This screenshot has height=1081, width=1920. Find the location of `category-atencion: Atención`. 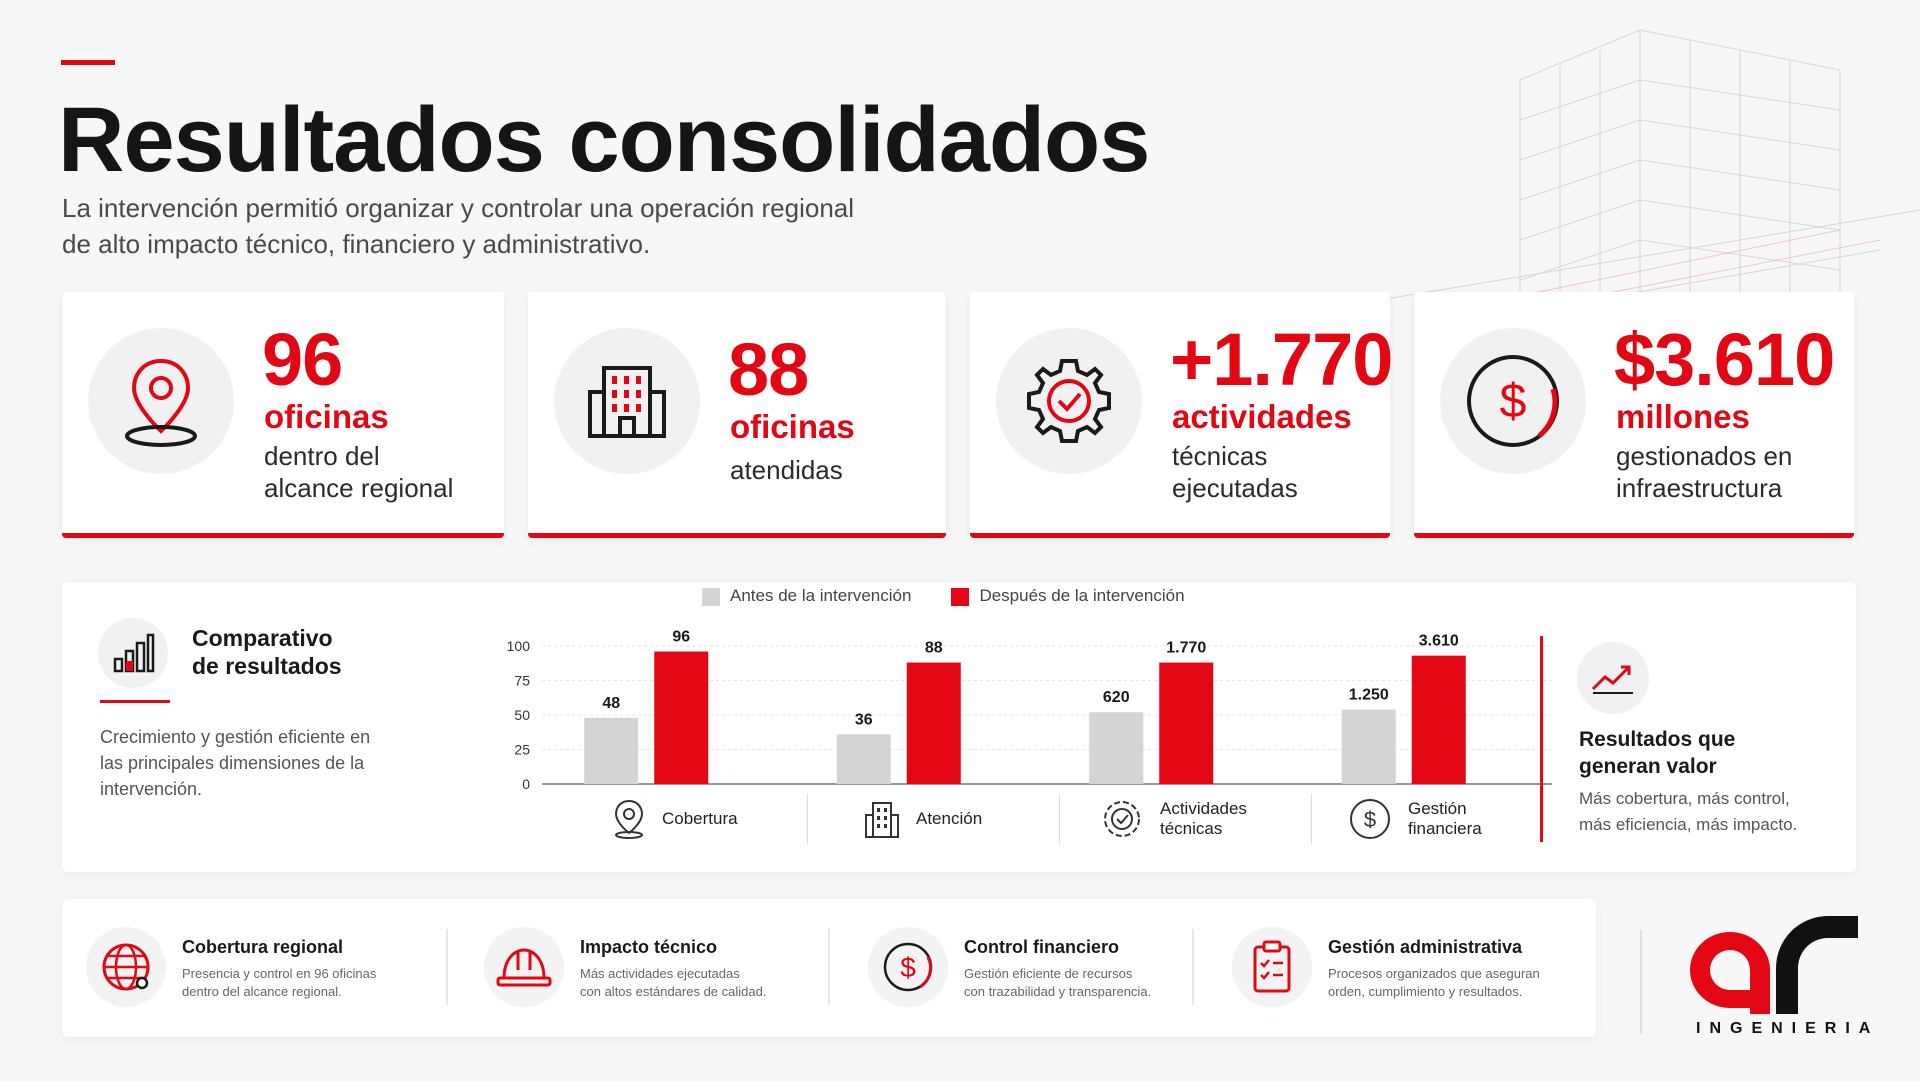

category-atencion: Atención is located at coordinates (934, 819).